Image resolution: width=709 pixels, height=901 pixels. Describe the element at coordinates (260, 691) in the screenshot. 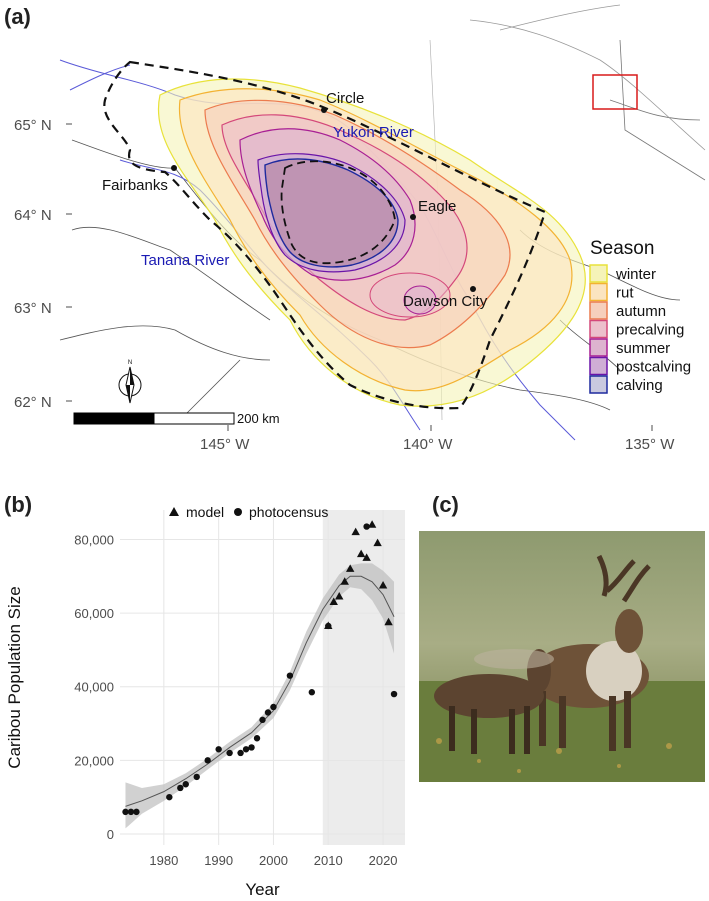

I see `trend-line` at that location.